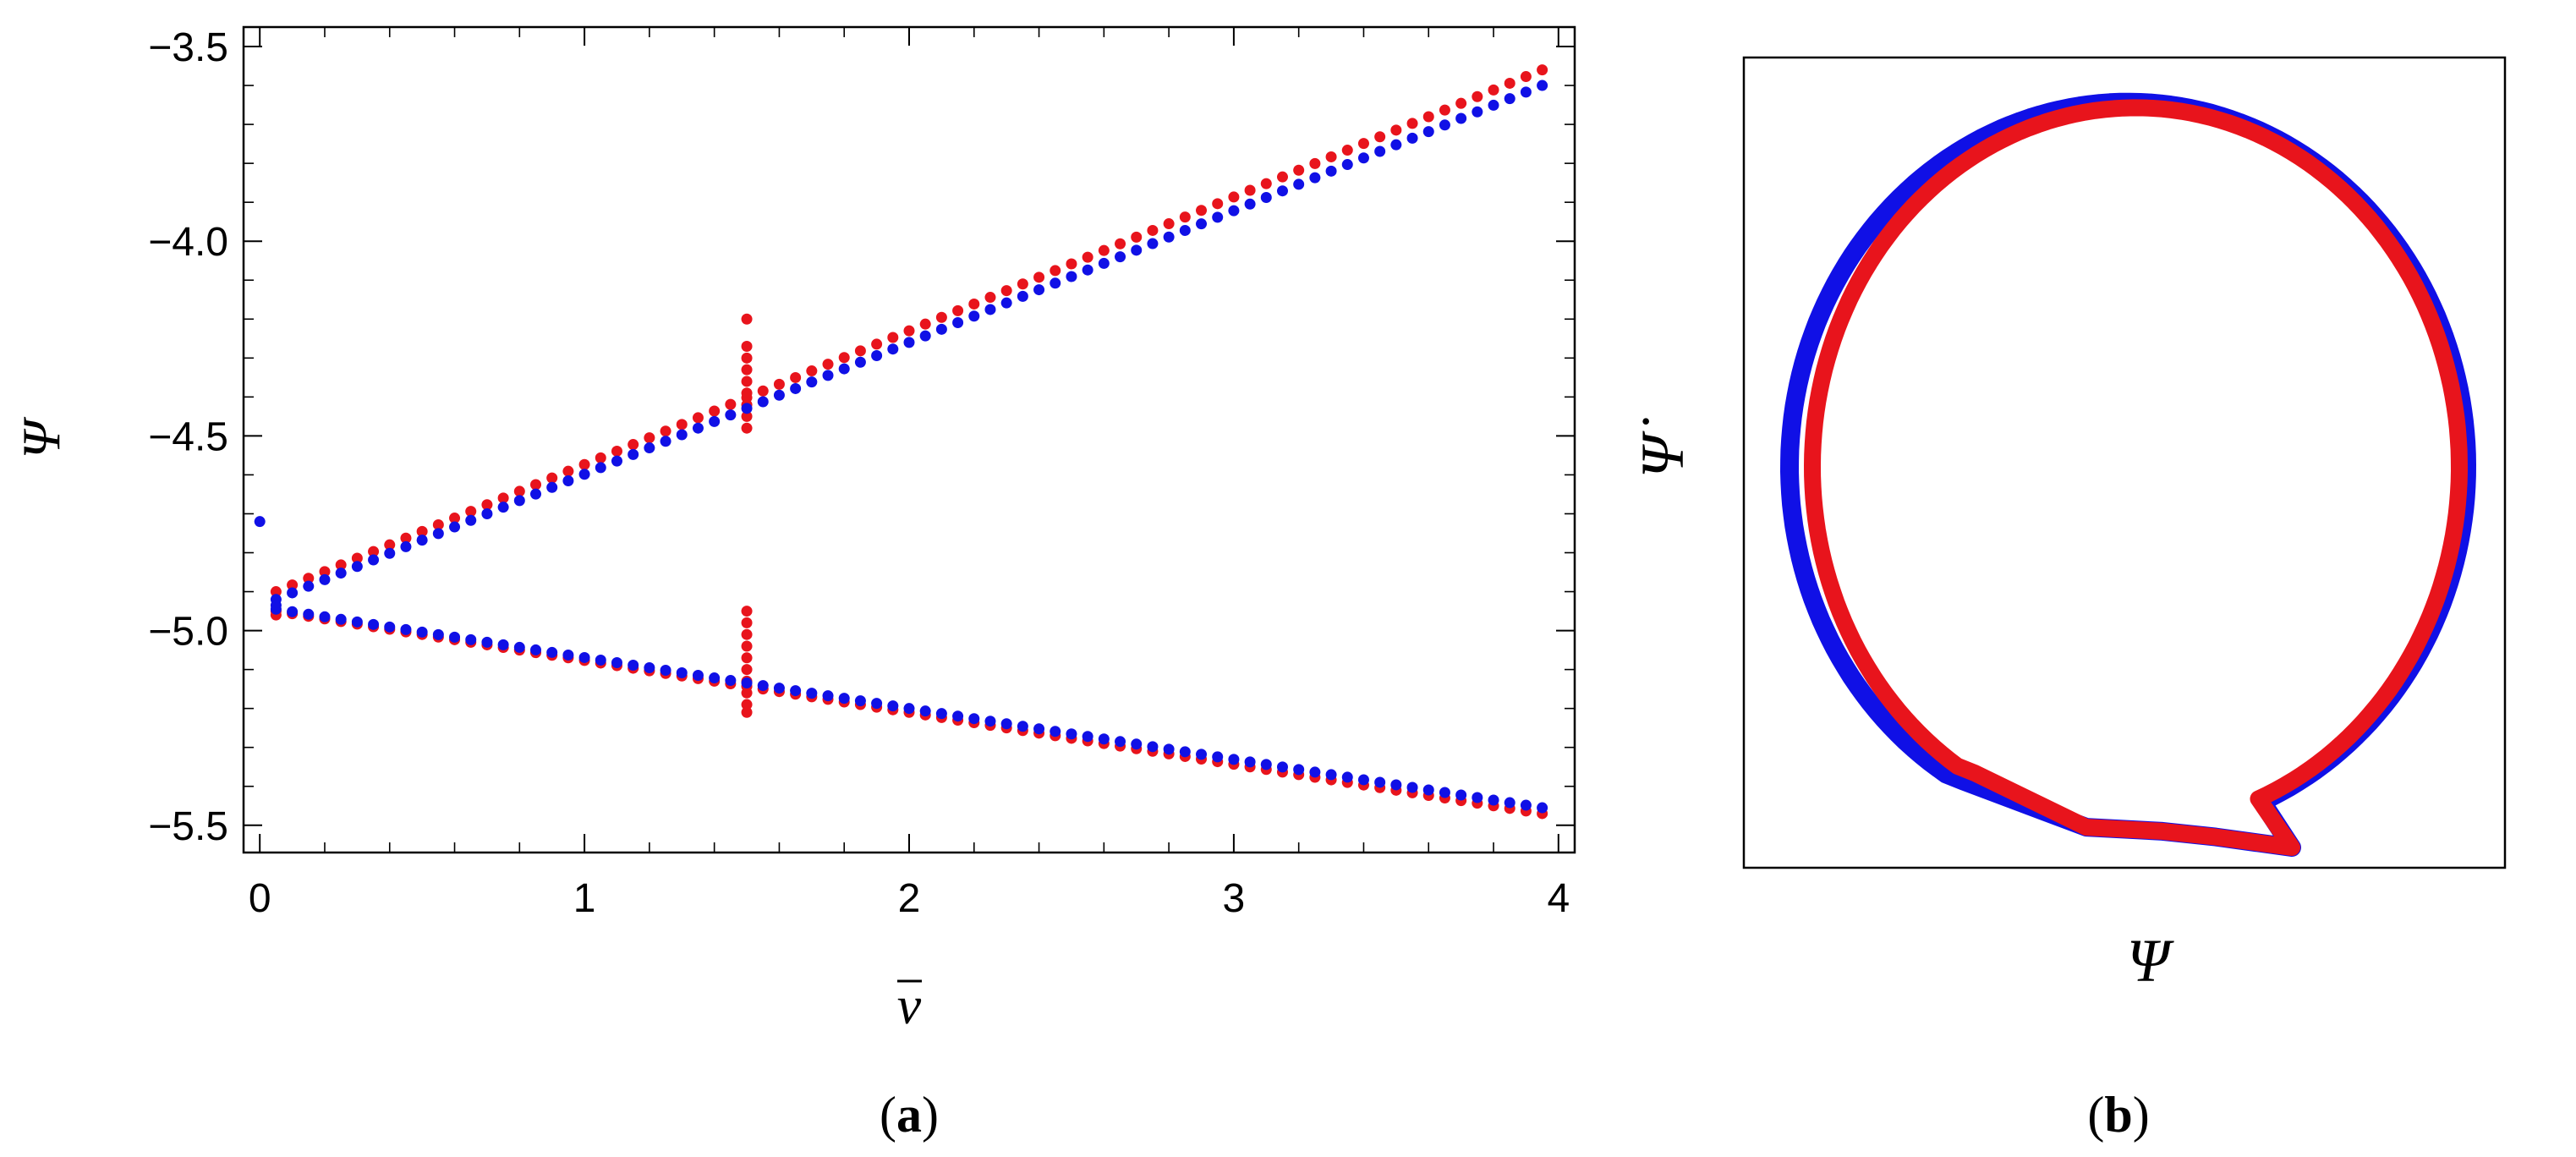 This screenshot has height=1157, width=2576. I want to click on panel-b-x-axis-label: Ψ, so click(2151, 961).